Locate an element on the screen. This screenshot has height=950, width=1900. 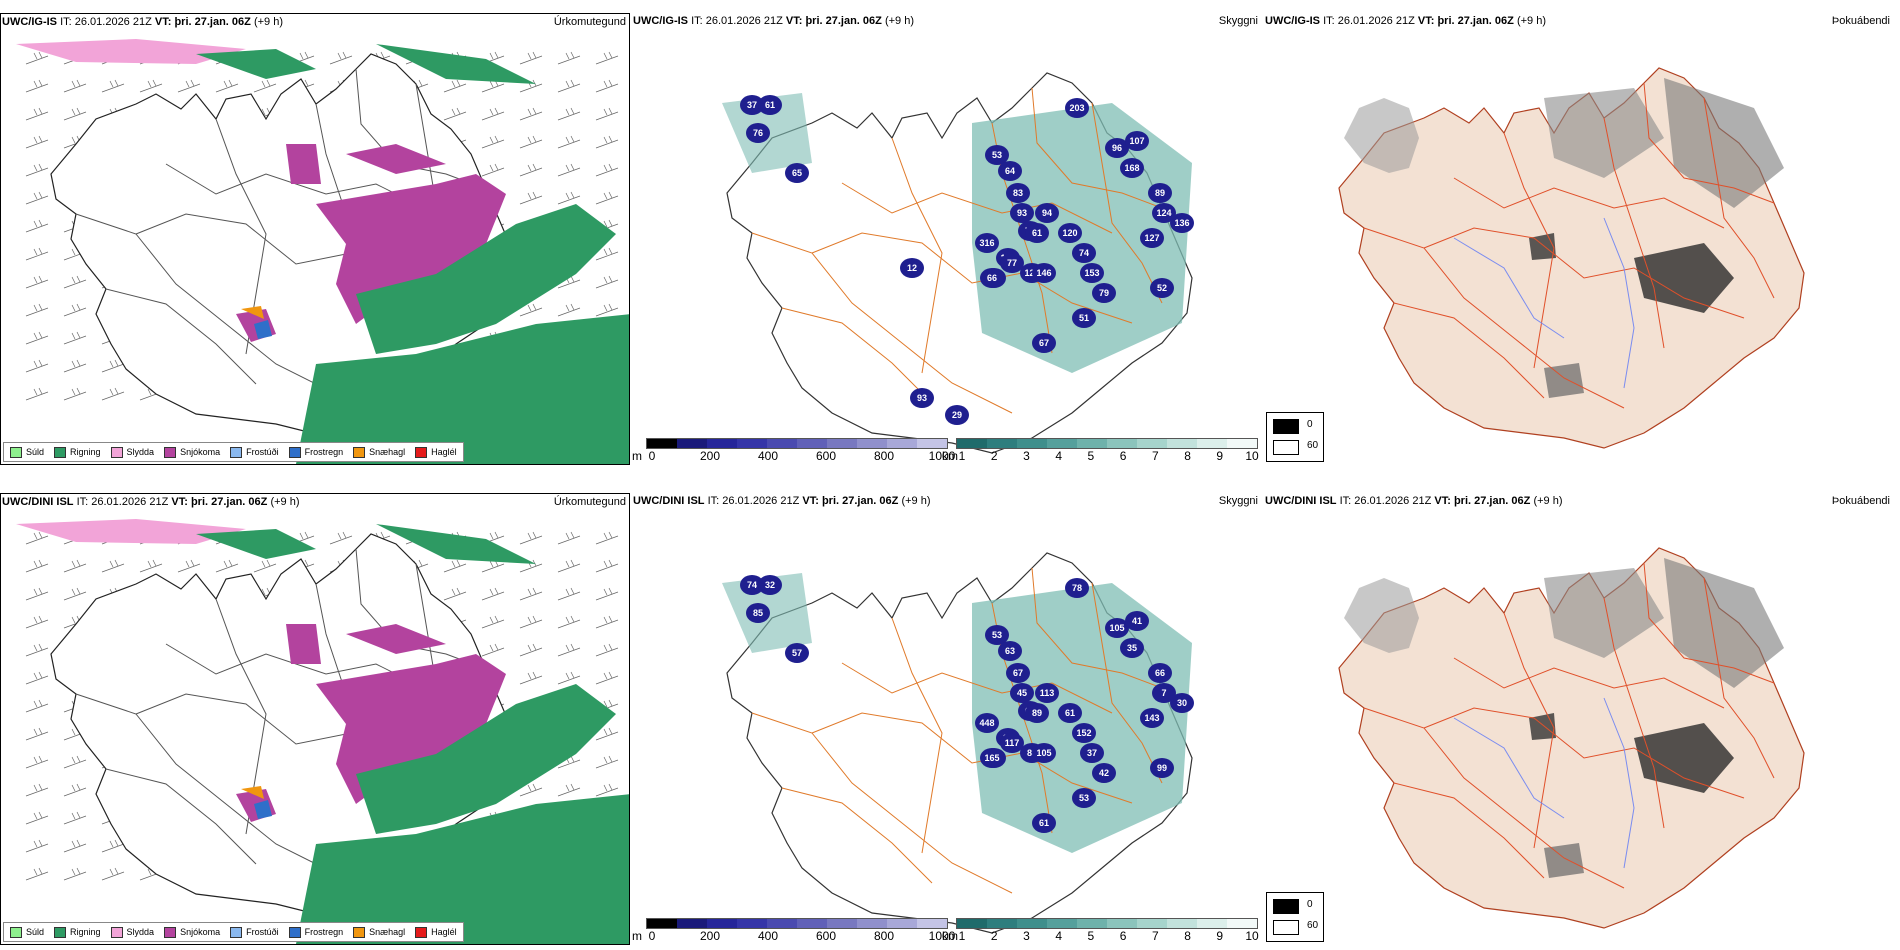
colorbar-tick: 1 is located at coordinates (962, 456).